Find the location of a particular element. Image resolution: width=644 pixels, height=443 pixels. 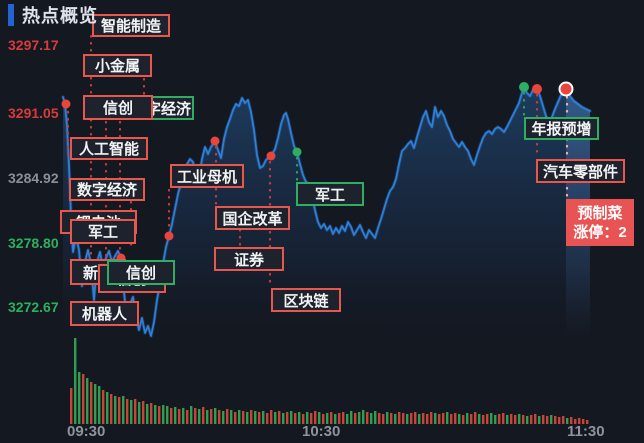

sector-label: 年报预增 is located at coordinates (561, 128).